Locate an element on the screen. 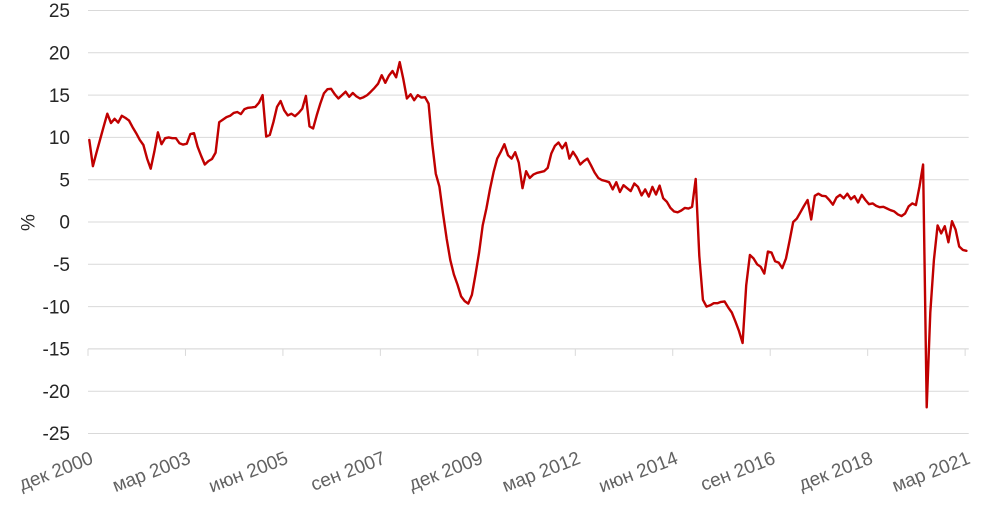  svg-text: -5 is located at coordinates (61, 265).